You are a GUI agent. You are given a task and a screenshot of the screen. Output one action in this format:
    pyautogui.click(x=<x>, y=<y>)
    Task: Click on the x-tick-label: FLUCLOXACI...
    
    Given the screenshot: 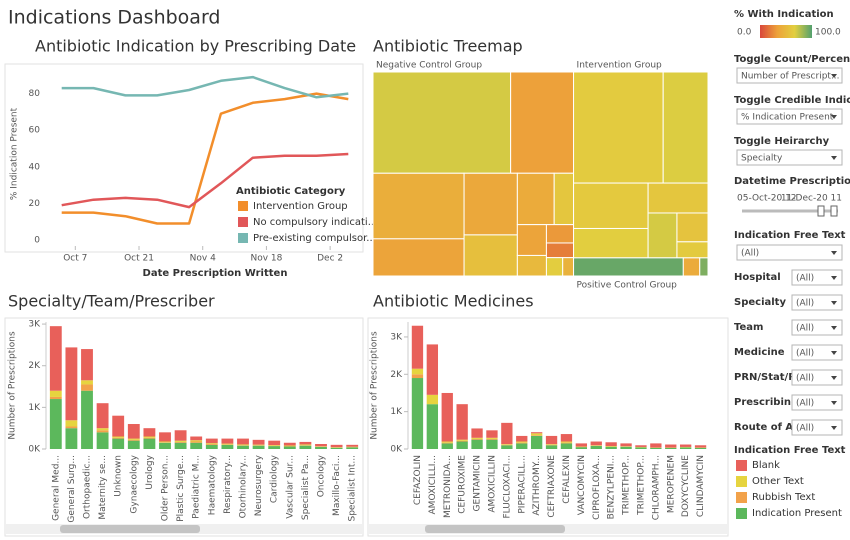 What is the action you would take?
    pyautogui.click(x=507, y=487)
    